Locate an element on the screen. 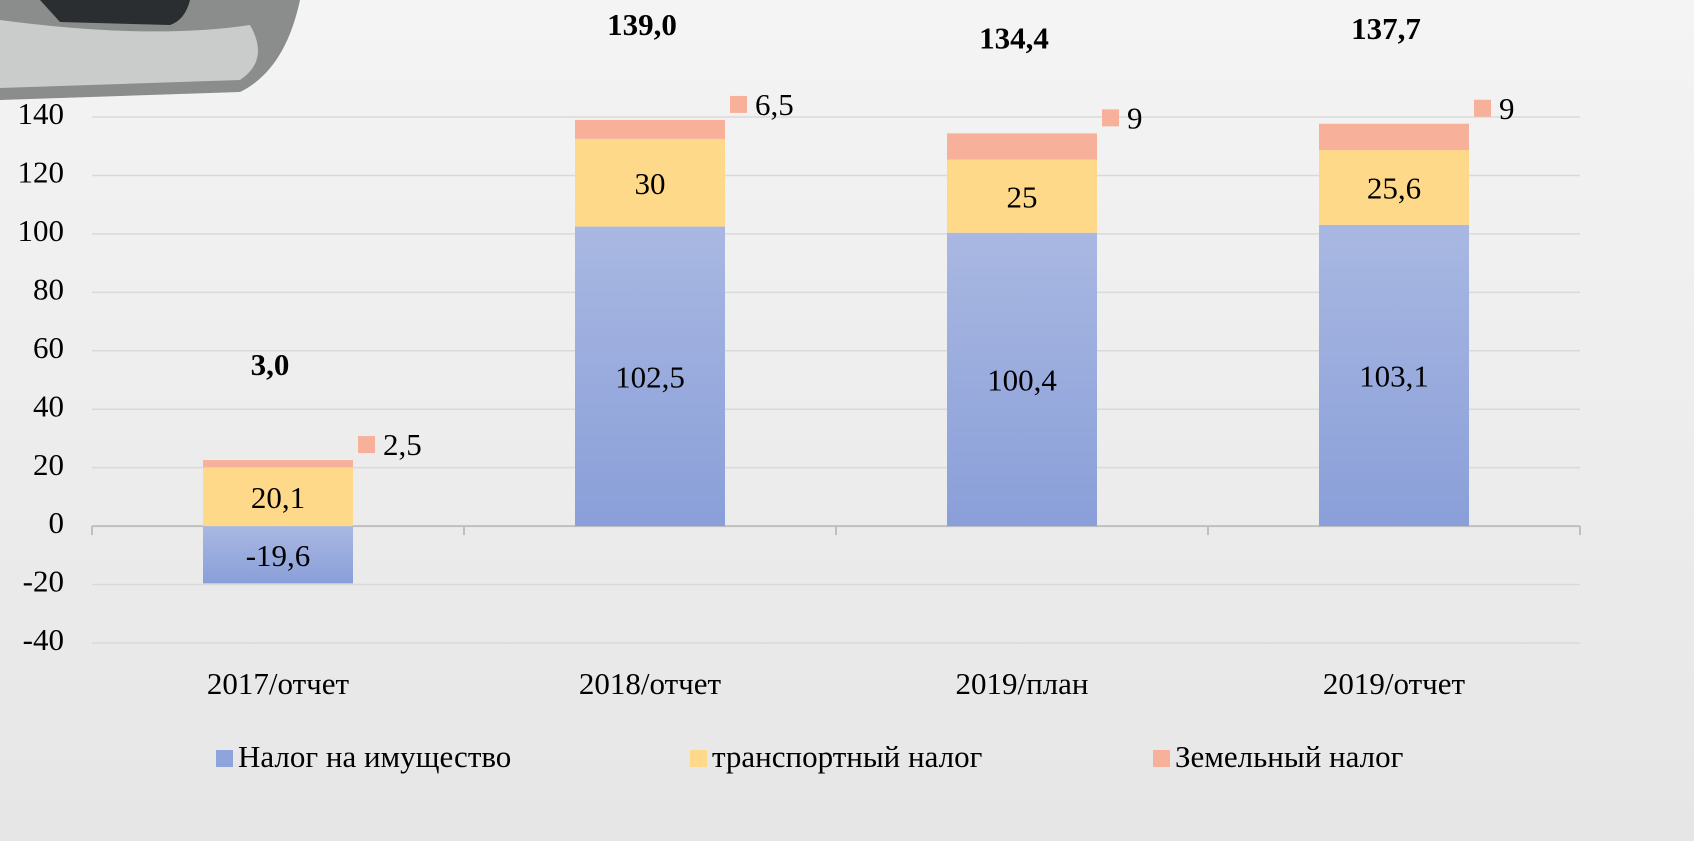 The image size is (1694, 841). legend-label: транспортный налог is located at coordinates (847, 756).